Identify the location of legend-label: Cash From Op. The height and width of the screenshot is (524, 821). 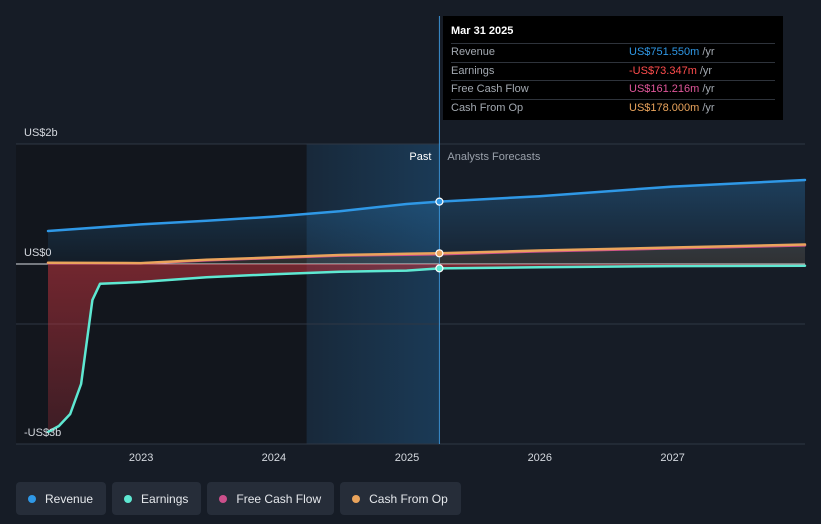
(408, 498).